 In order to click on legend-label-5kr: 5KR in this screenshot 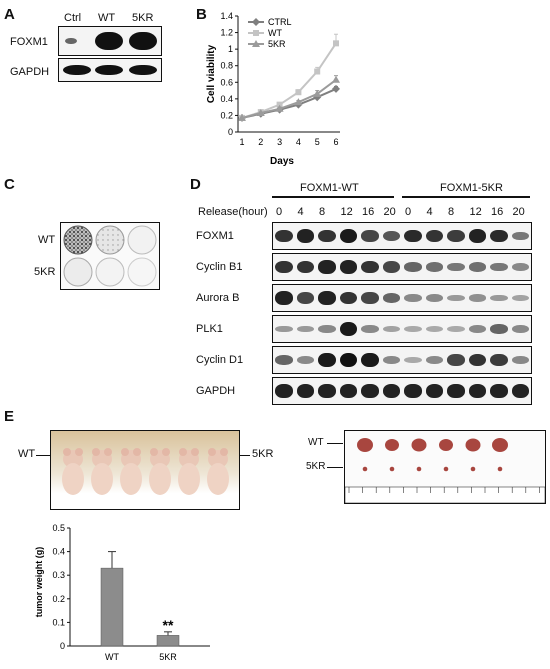, I will do `click(277, 44)`.